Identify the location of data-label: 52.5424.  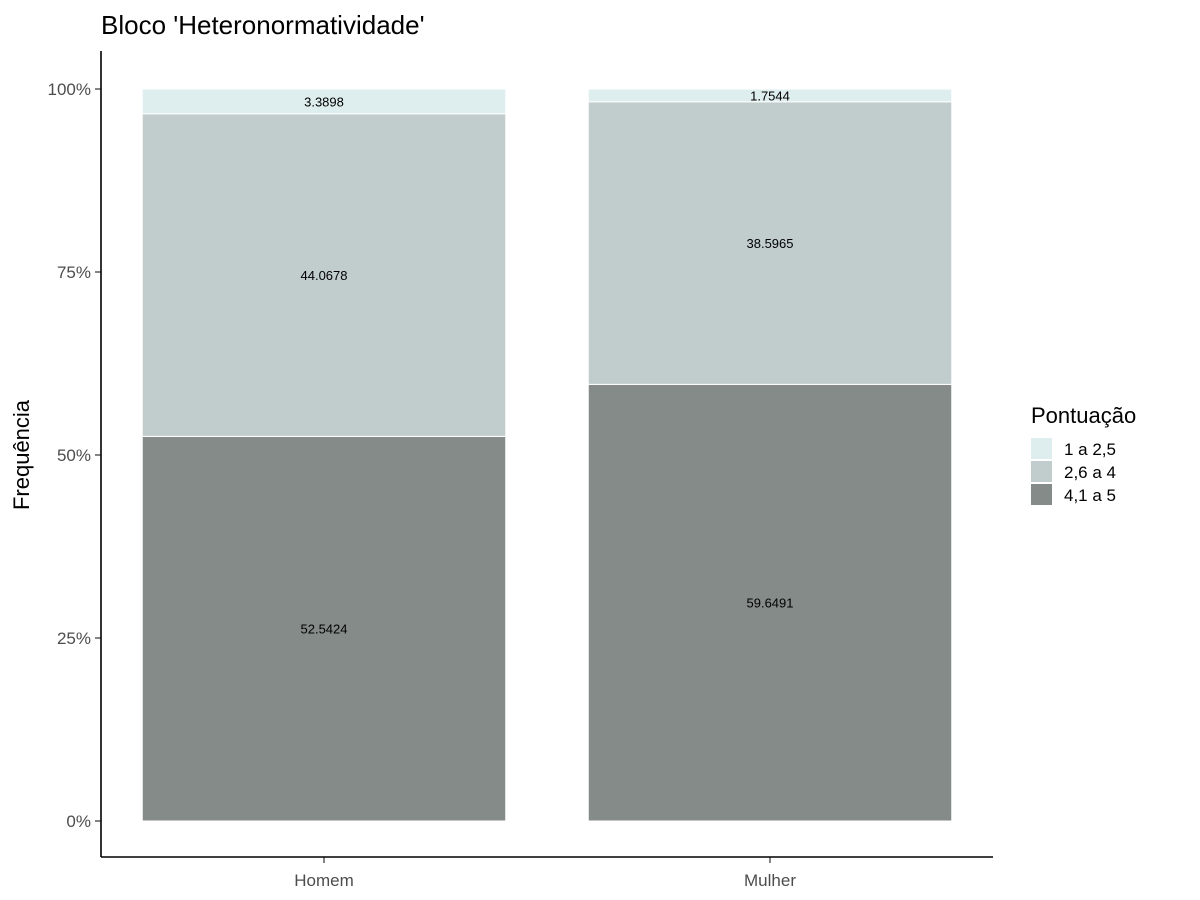
(324, 629).